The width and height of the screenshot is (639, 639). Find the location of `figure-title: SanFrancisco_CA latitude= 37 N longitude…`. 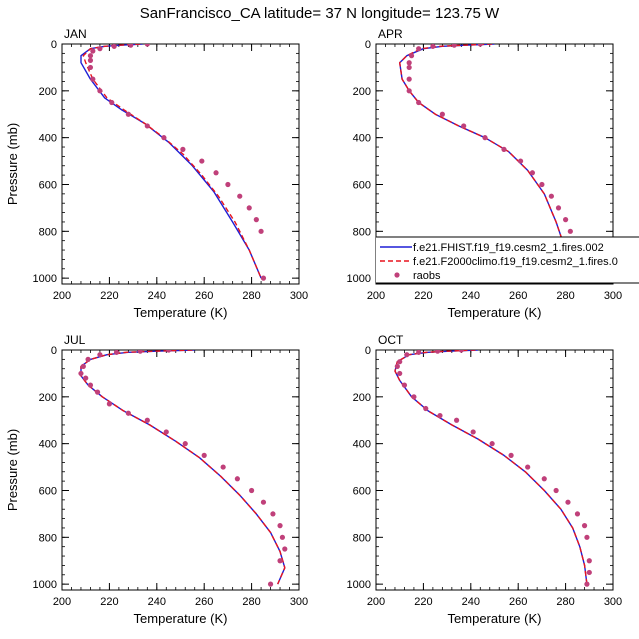

figure-title: SanFrancisco_CA latitude= 37 N longitude… is located at coordinates (320, 13).